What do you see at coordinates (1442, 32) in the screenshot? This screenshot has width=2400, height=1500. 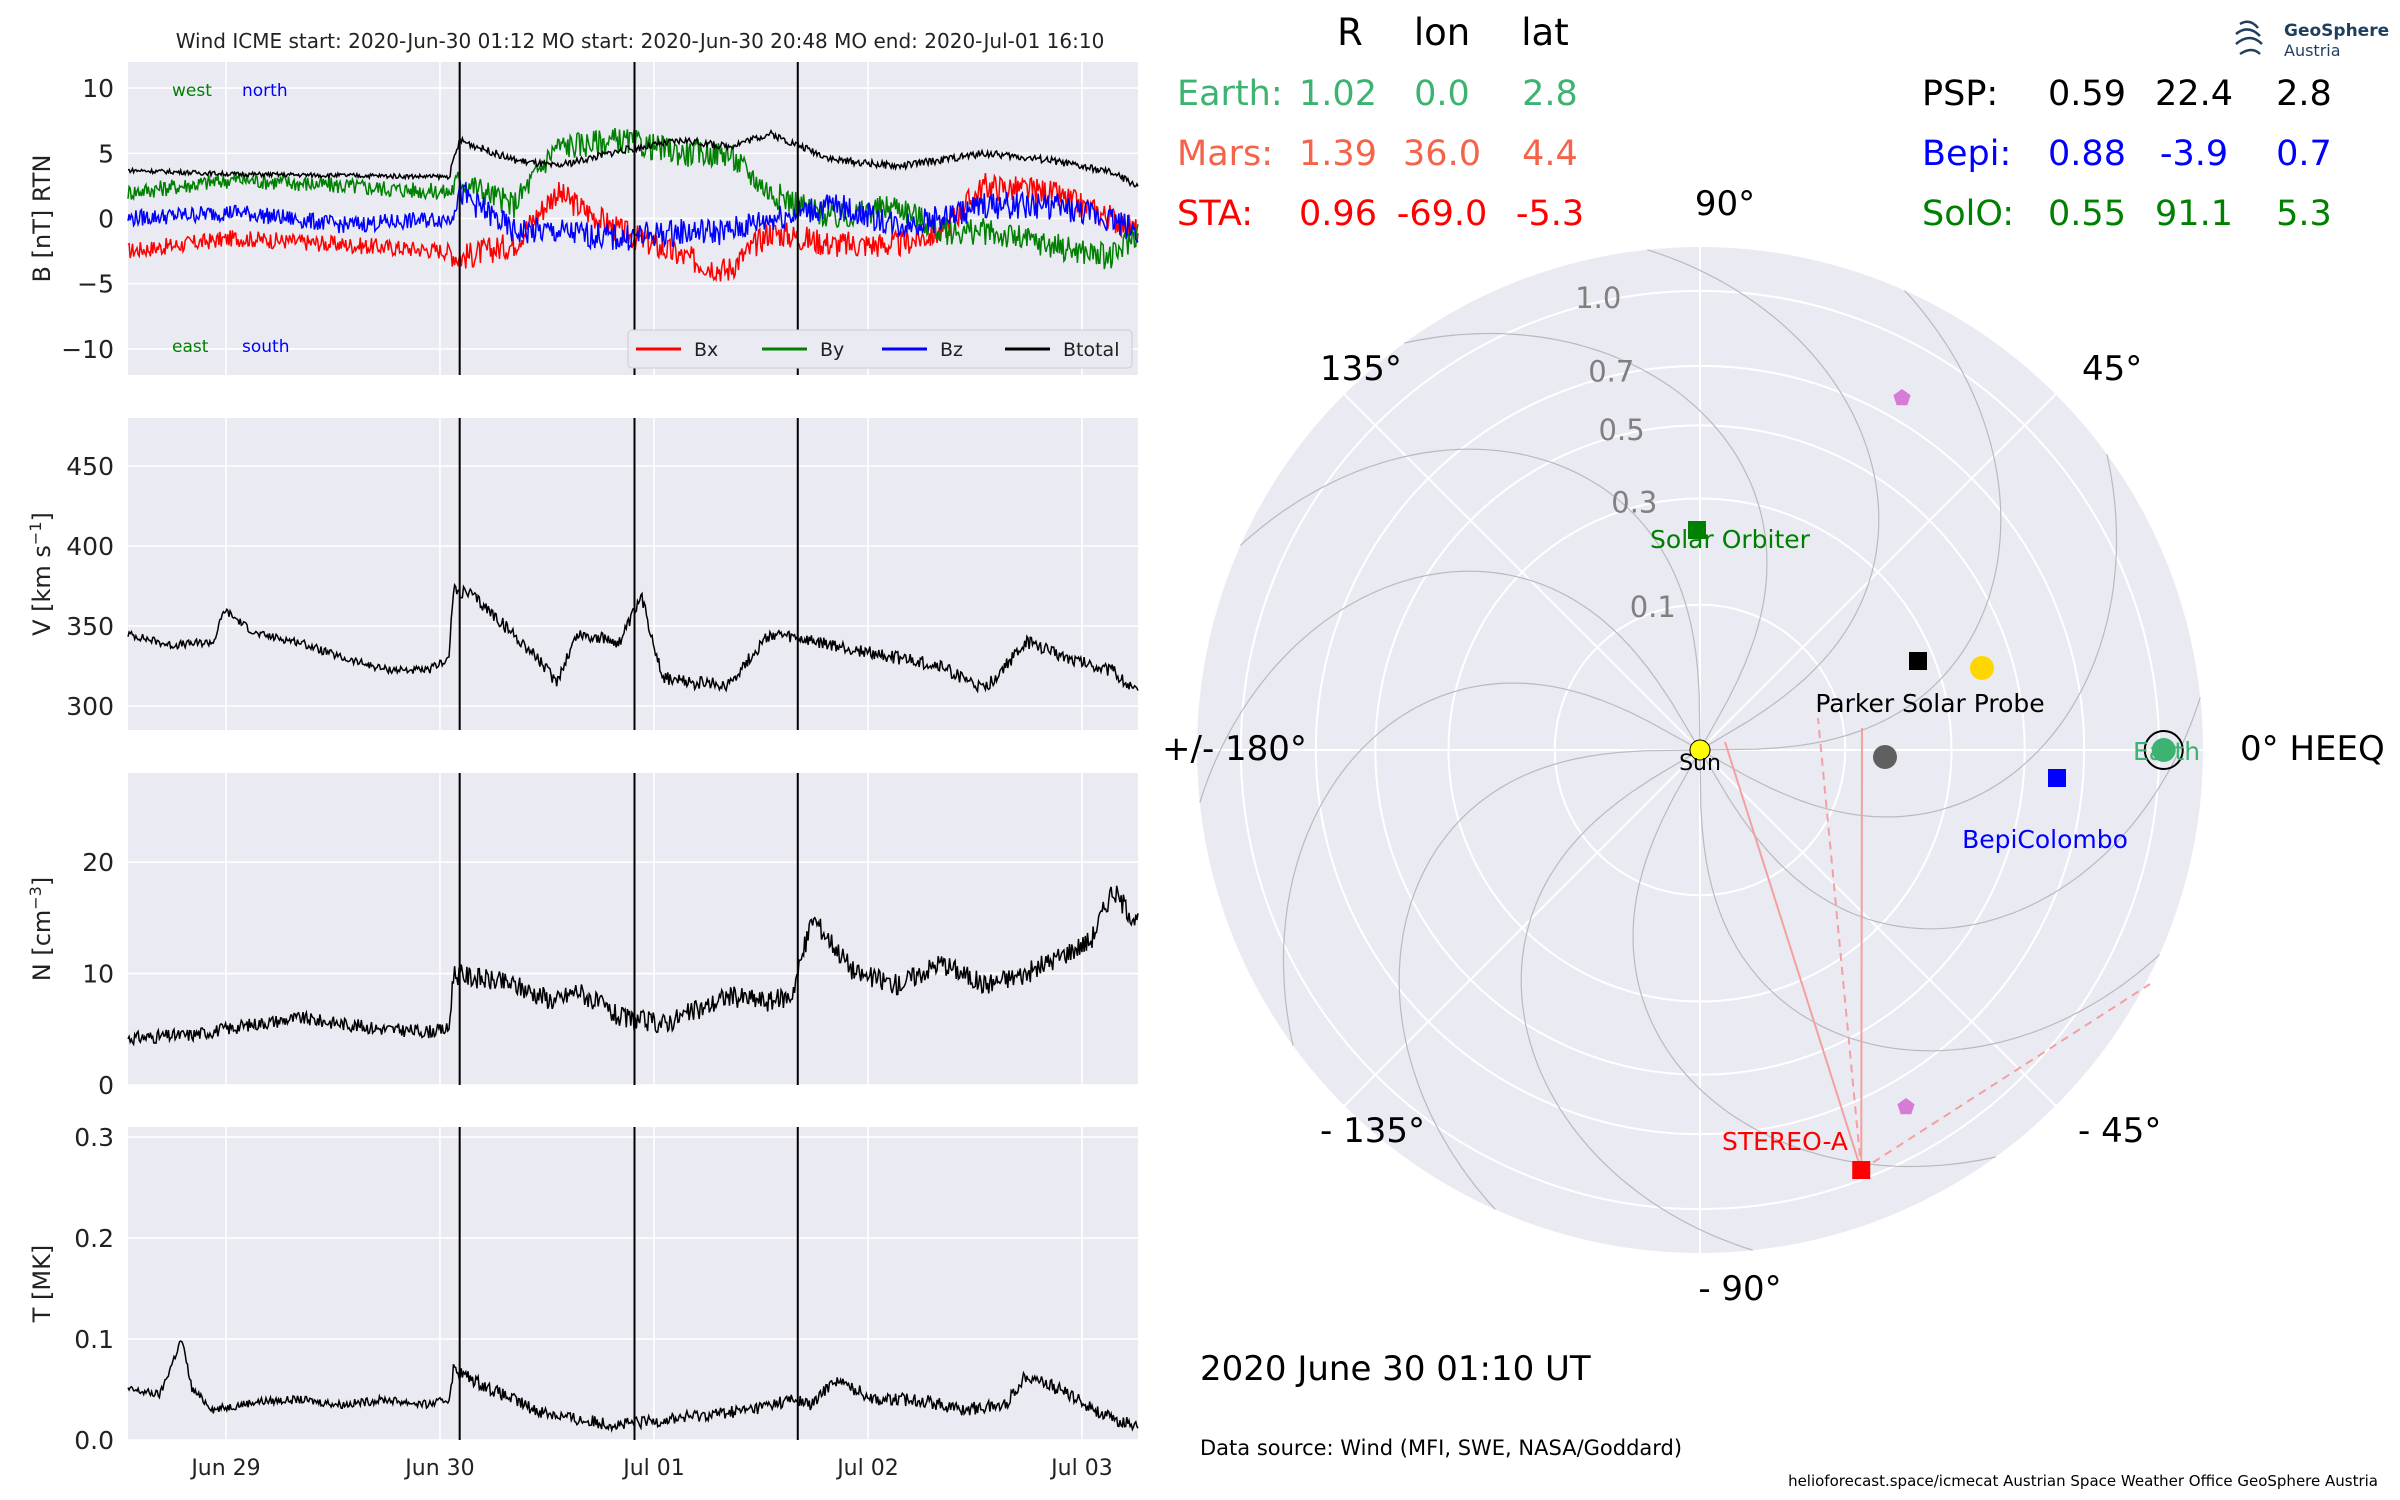 I see `table-header-lon: lon` at bounding box center [1442, 32].